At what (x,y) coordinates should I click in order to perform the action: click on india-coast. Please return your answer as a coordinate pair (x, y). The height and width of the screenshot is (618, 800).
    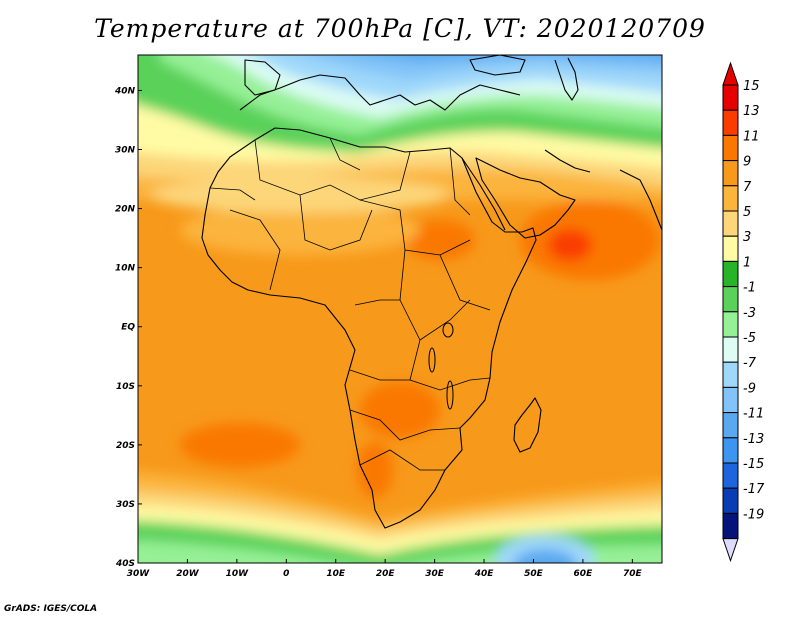
    Looking at the image, I should click on (640, 200).